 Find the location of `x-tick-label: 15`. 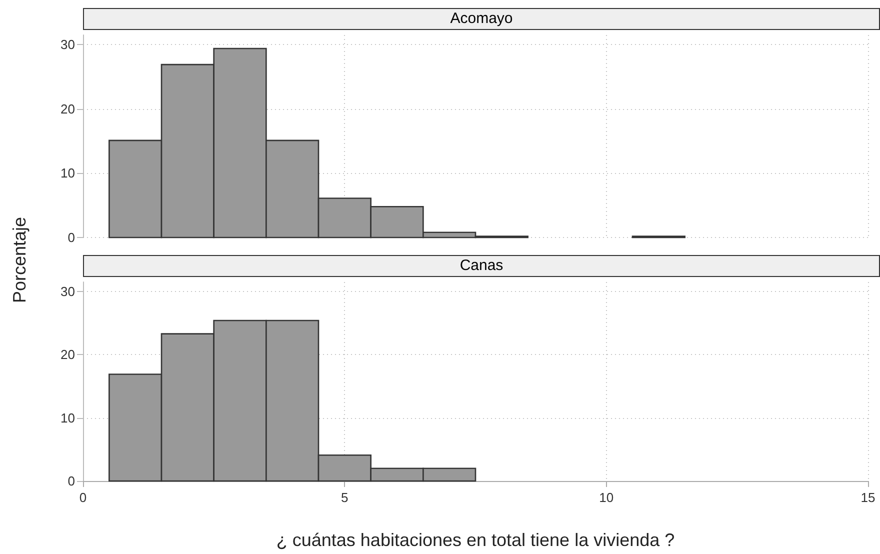

x-tick-label: 15 is located at coordinates (868, 497).